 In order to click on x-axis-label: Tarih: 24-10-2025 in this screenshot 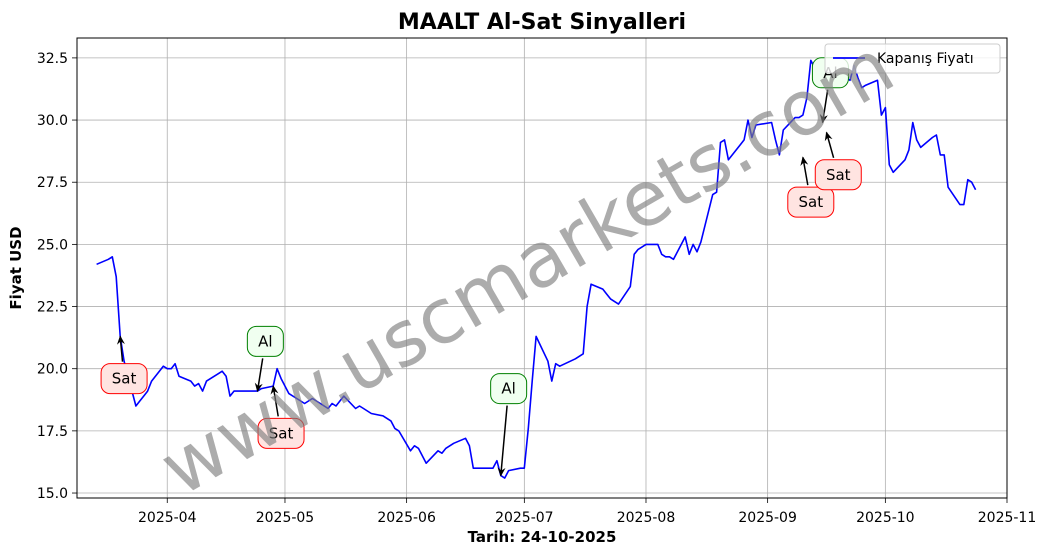, I will do `click(542, 537)`.